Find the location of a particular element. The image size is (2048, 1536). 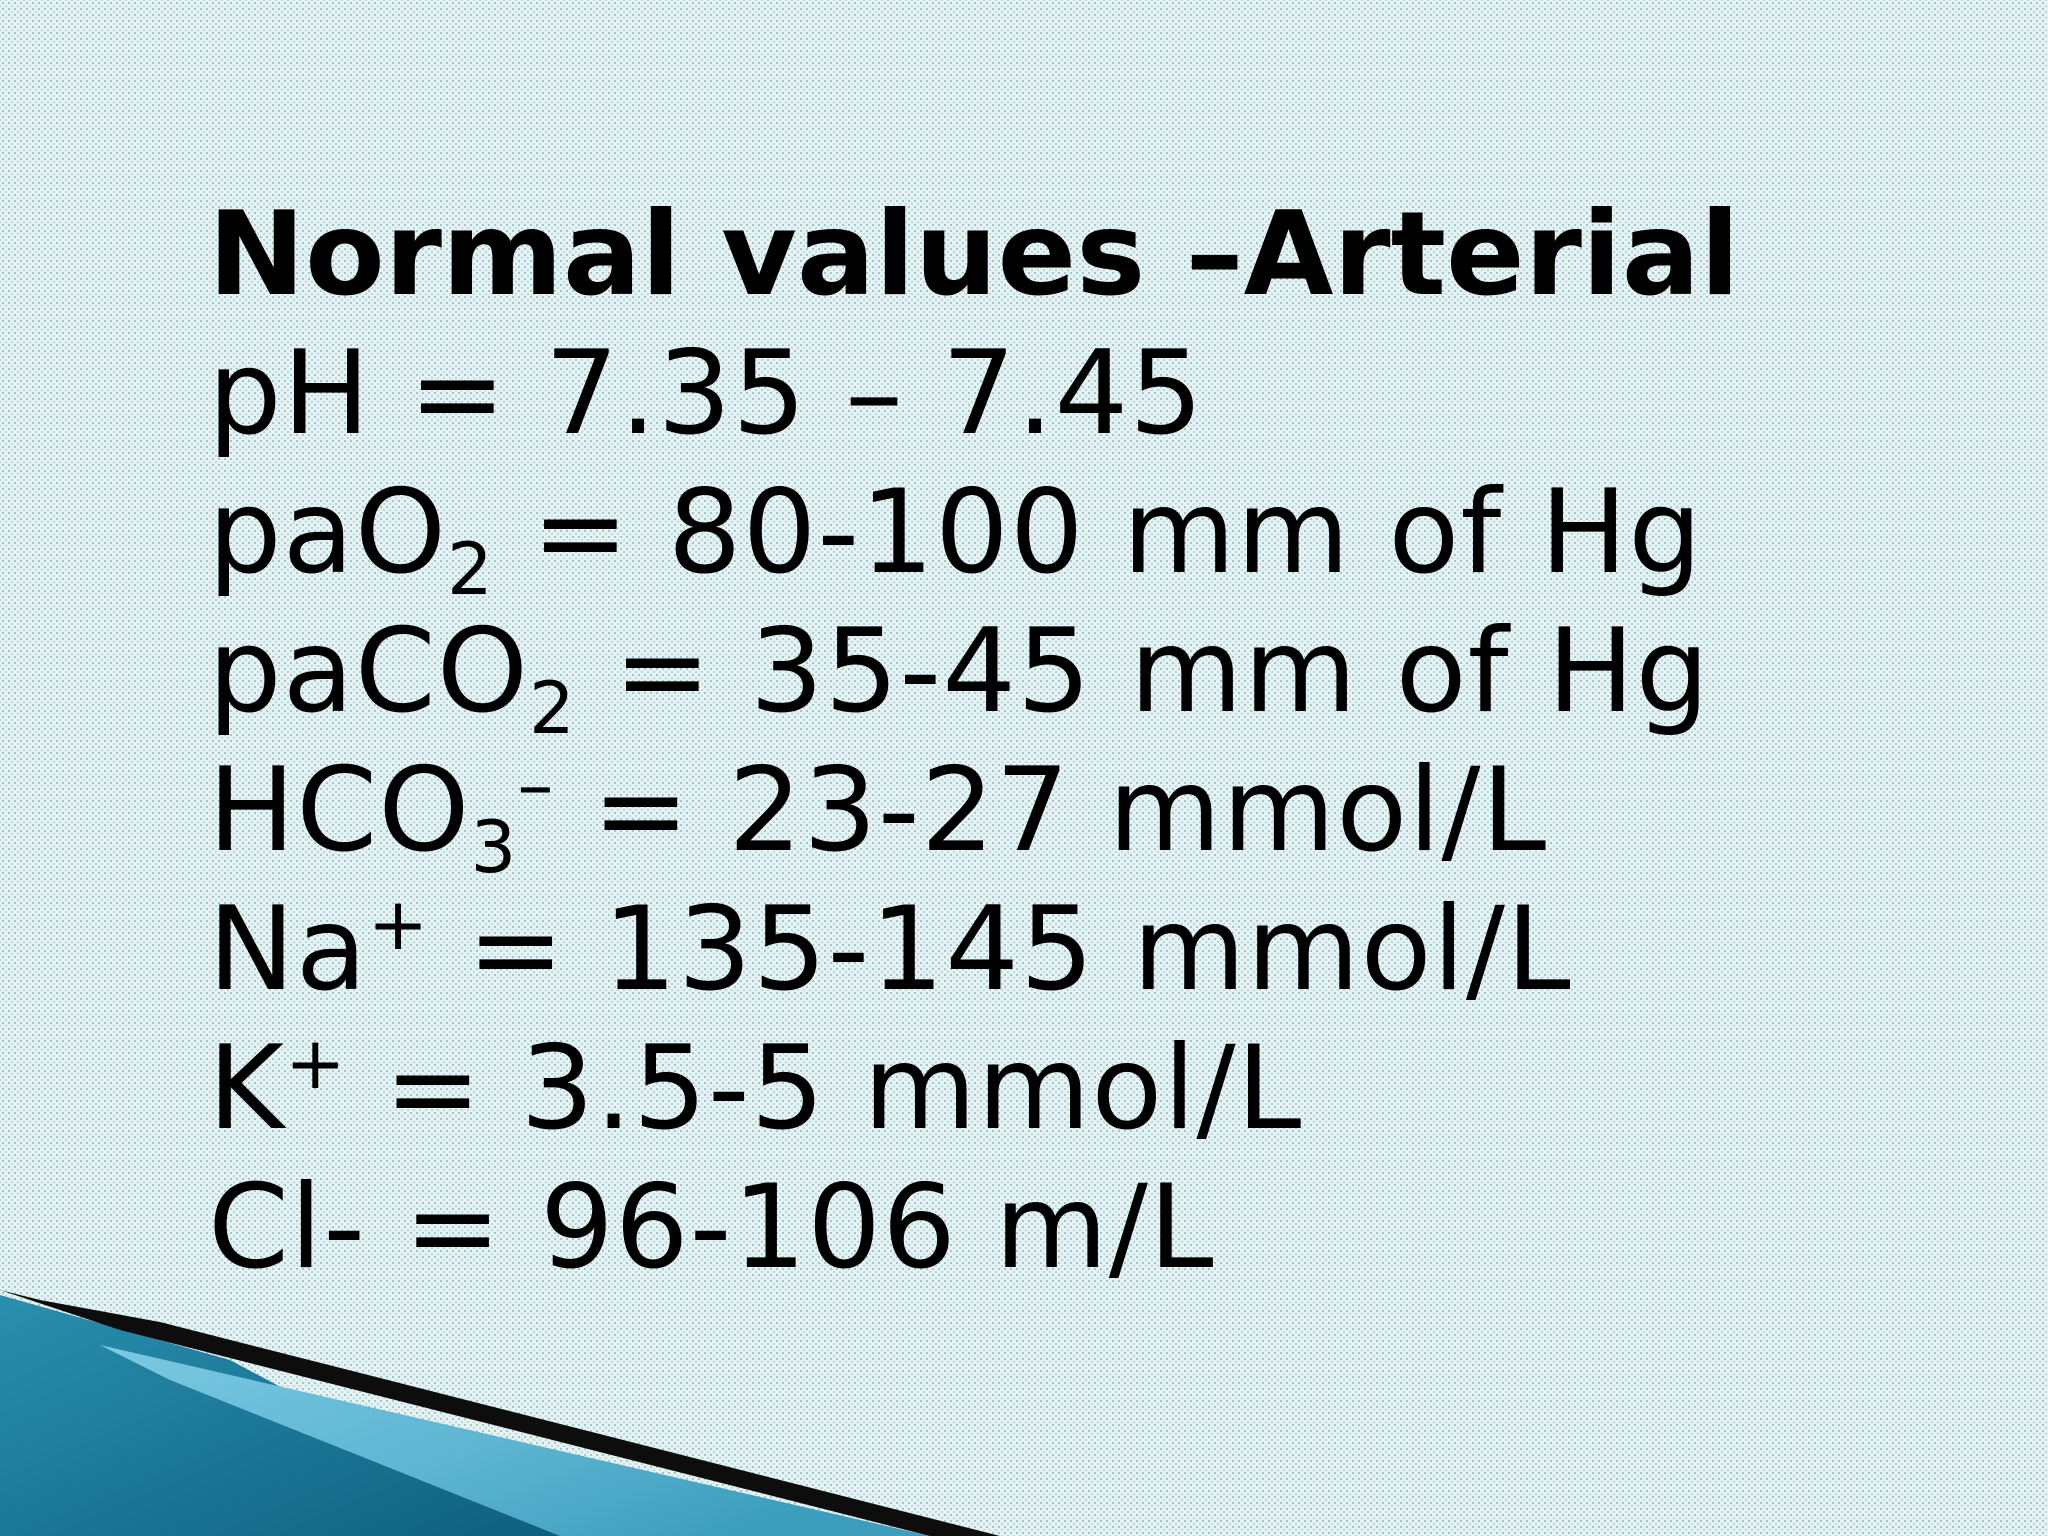

pao2-line: paO2 = 80-100 mm of Hg is located at coordinates (1088, 534).